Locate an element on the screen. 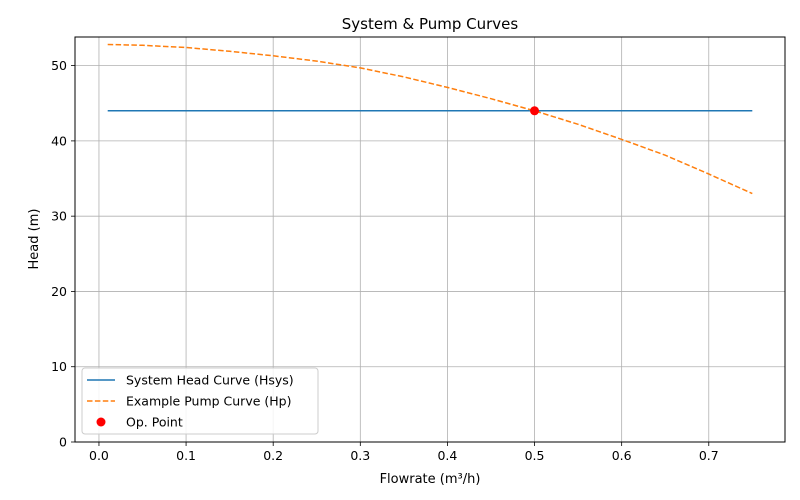 The width and height of the screenshot is (800, 500). legend-label: Example Pump Curve (Hp) is located at coordinates (208, 401).